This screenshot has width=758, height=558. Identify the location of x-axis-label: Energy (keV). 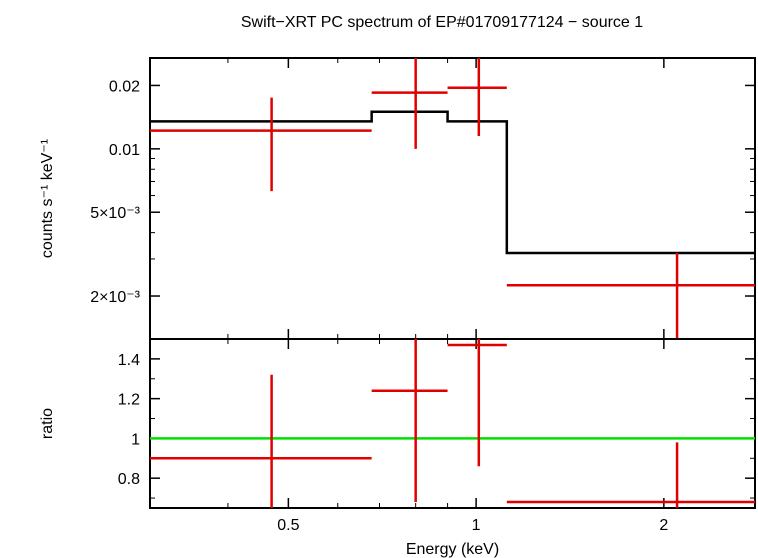
(452, 549).